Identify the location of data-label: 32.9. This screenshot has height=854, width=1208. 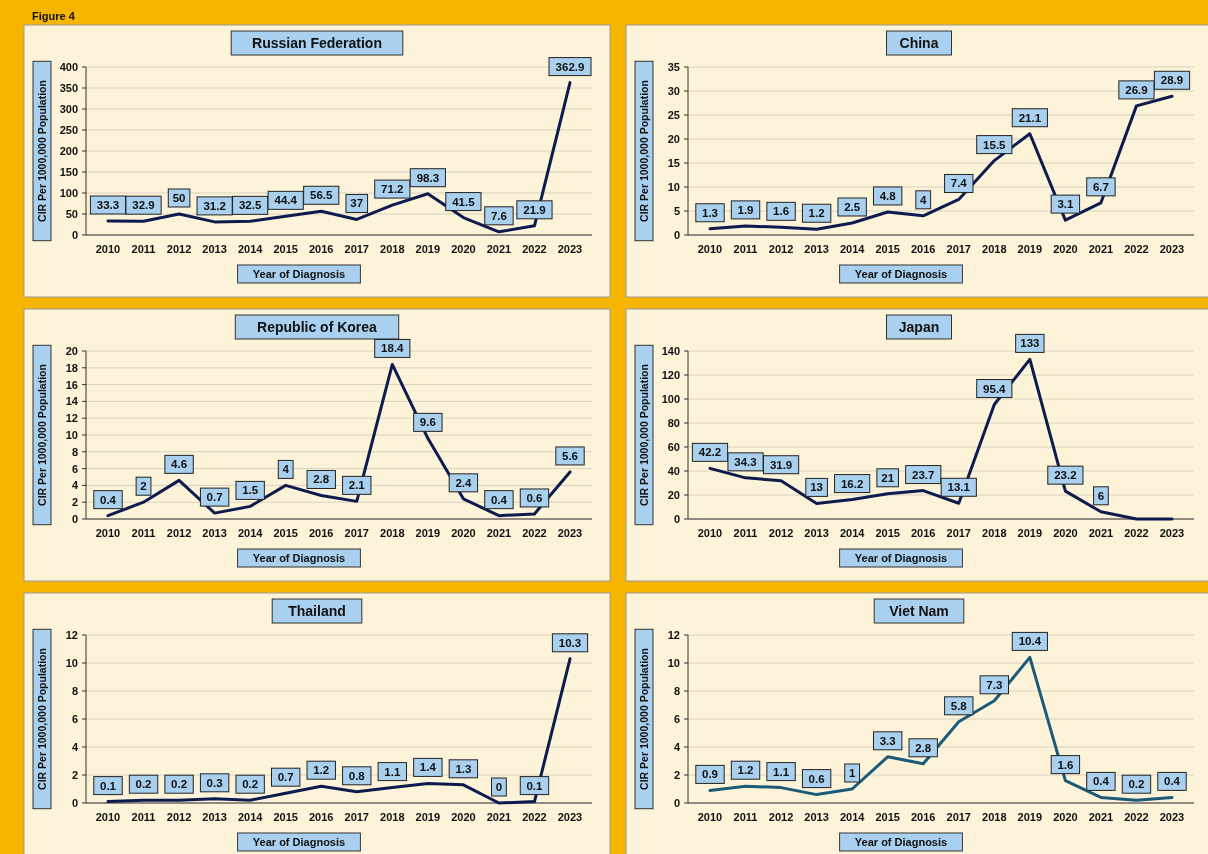
(143, 205).